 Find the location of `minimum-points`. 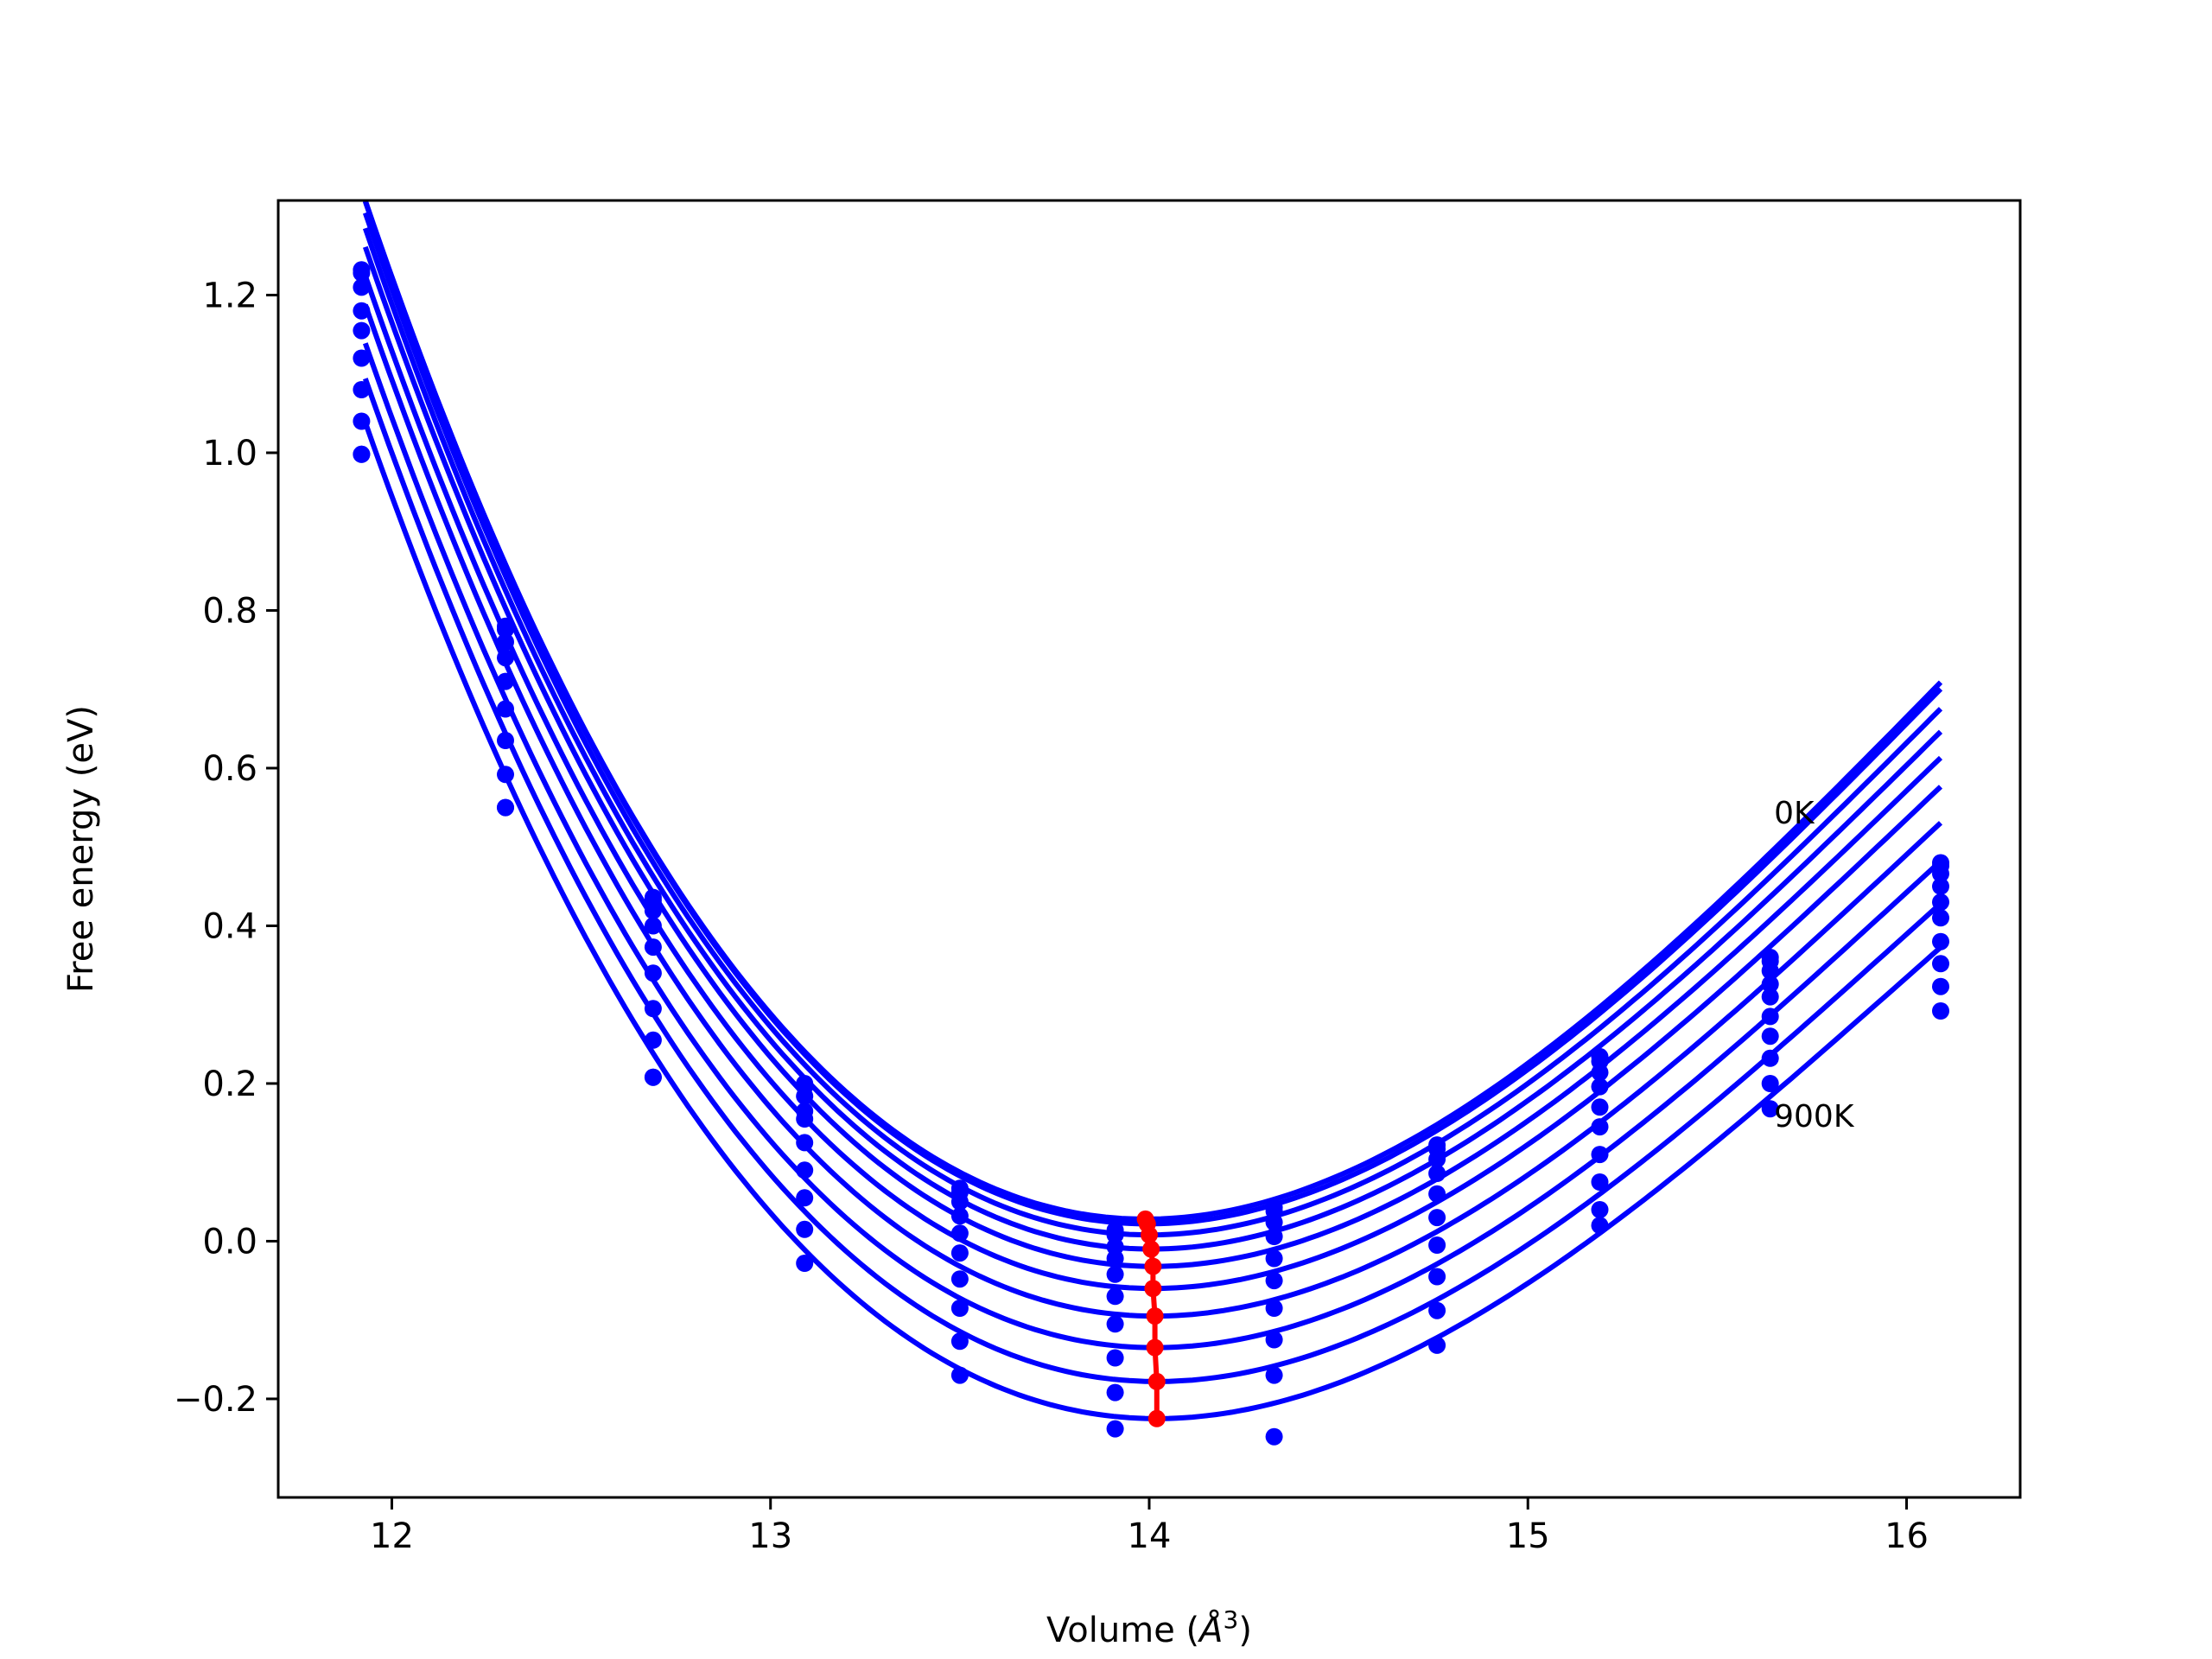

minimum-points is located at coordinates (1151, 1318).